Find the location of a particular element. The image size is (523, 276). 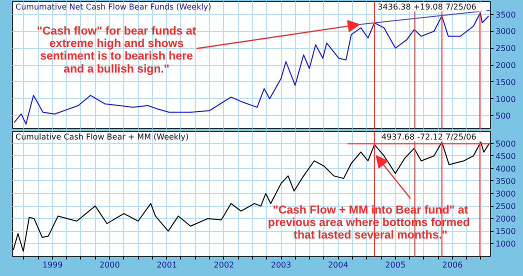

y-tick-label: 4000 is located at coordinates (506, 169).